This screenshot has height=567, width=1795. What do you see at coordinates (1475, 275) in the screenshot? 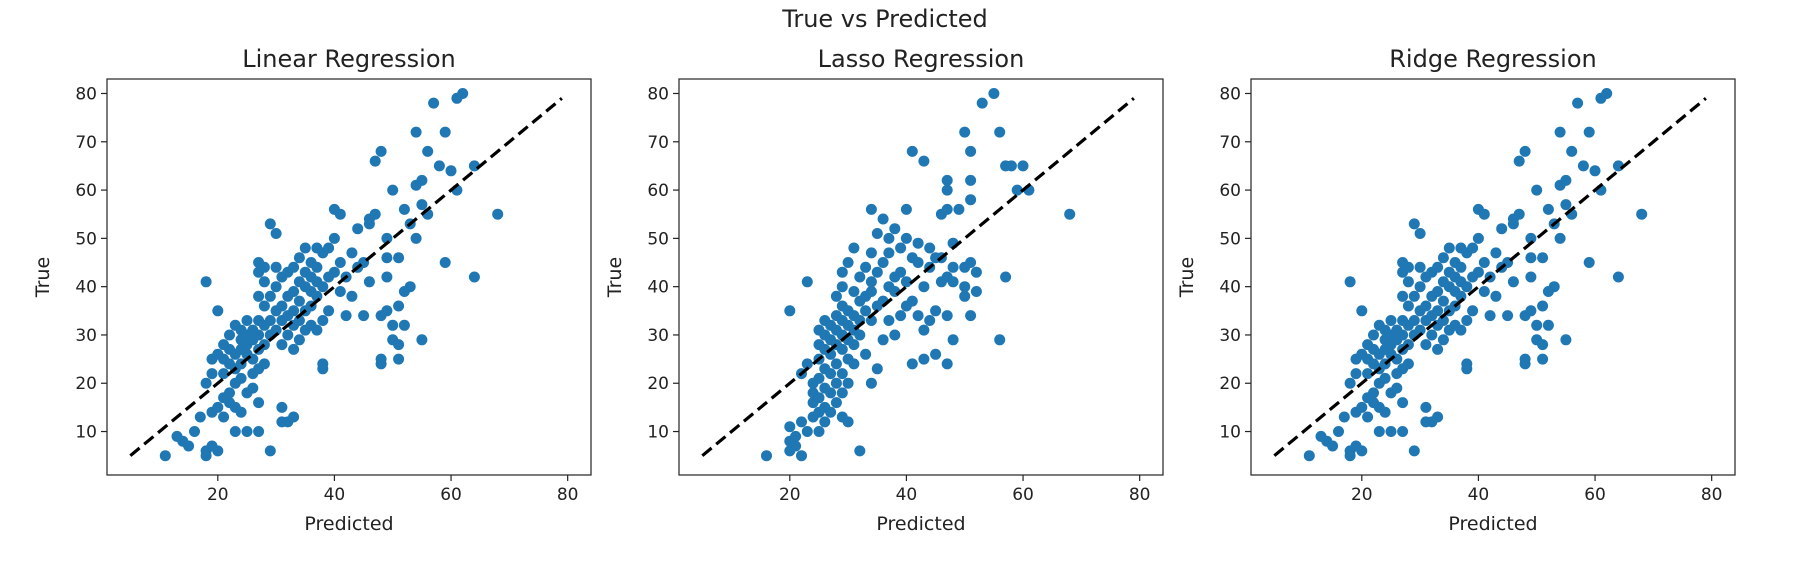
I see `scatter-points` at bounding box center [1475, 275].